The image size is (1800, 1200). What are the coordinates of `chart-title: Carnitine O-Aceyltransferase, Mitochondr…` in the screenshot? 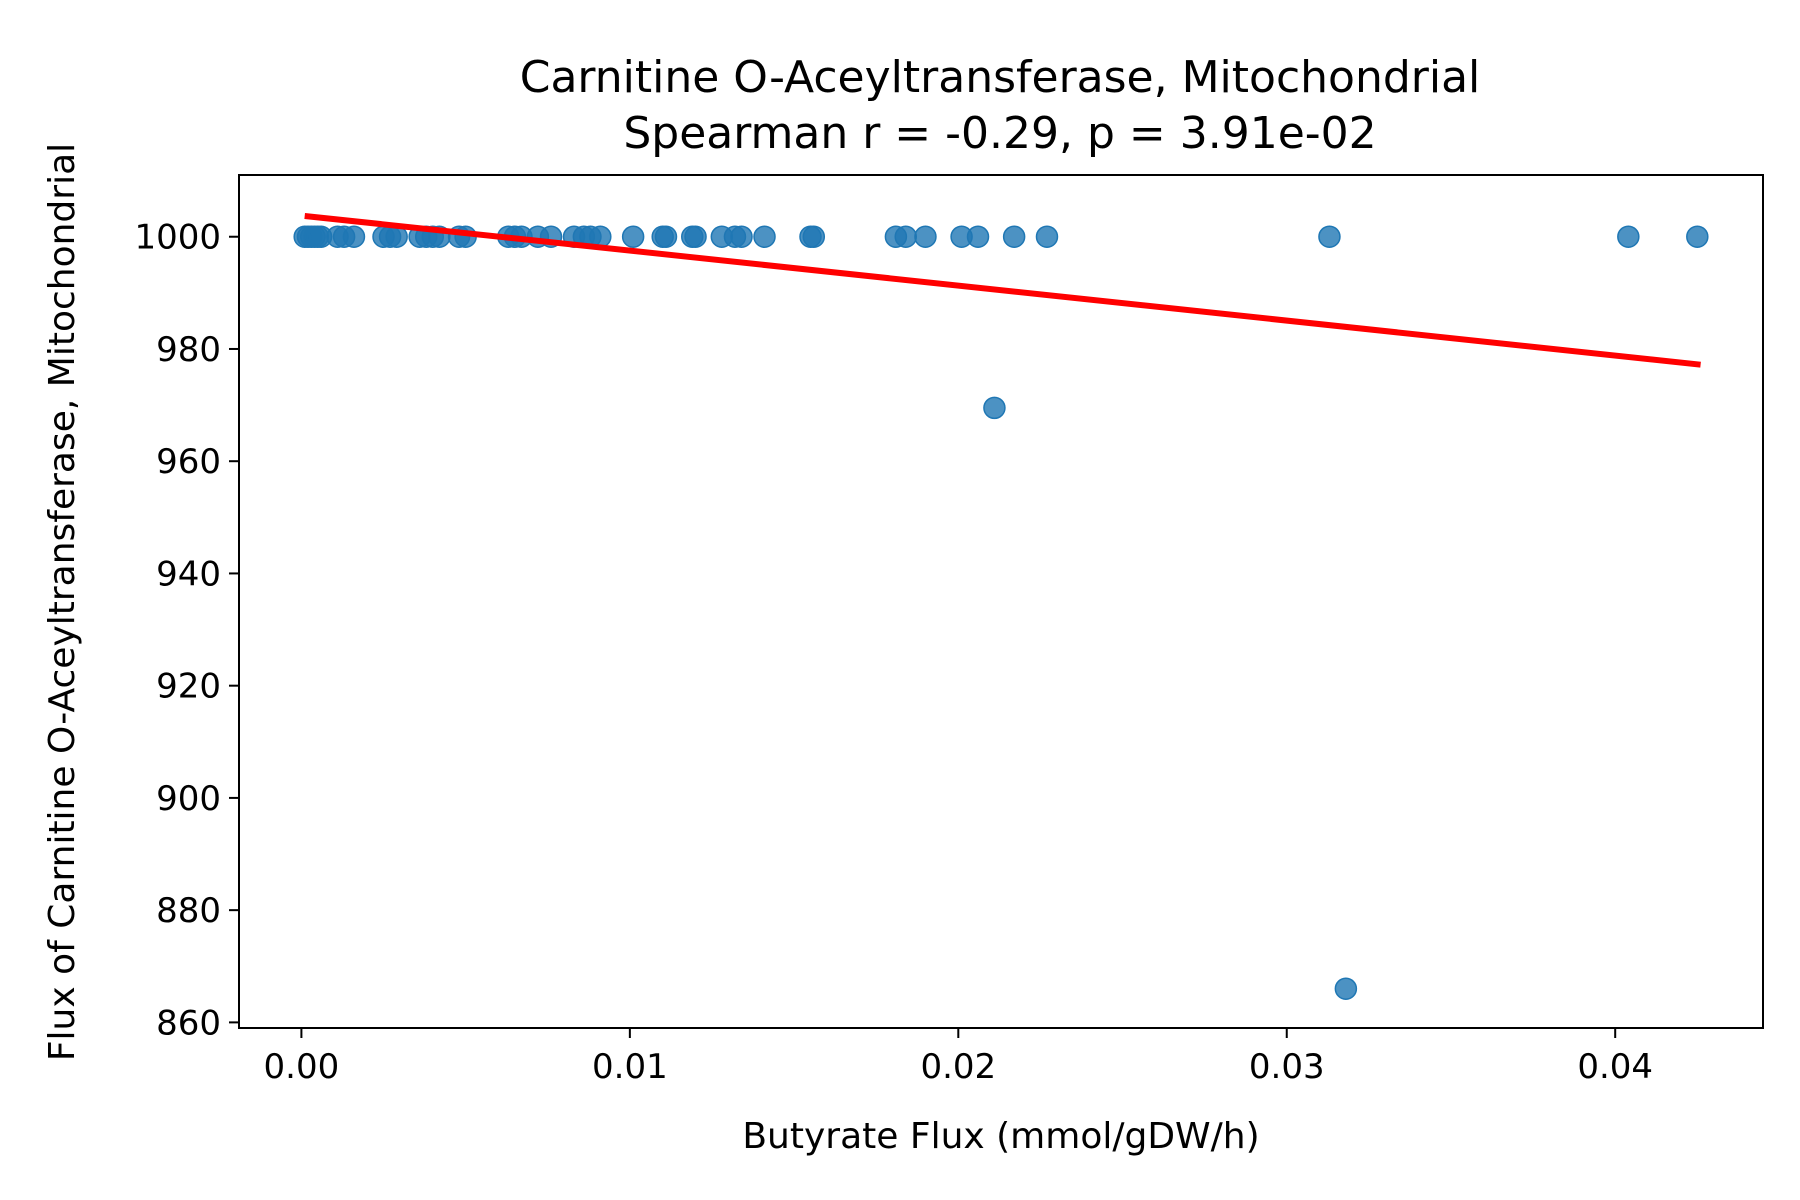 It's located at (1000, 77).